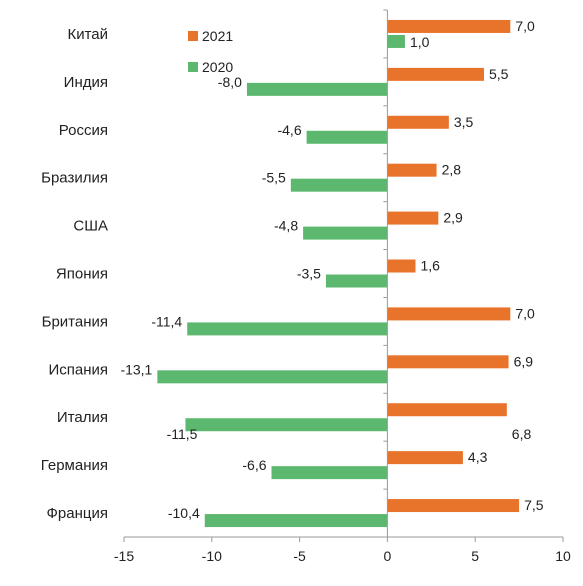  What do you see at coordinates (286, 226) in the screenshot?
I see `data-label-2020: -4,8` at bounding box center [286, 226].